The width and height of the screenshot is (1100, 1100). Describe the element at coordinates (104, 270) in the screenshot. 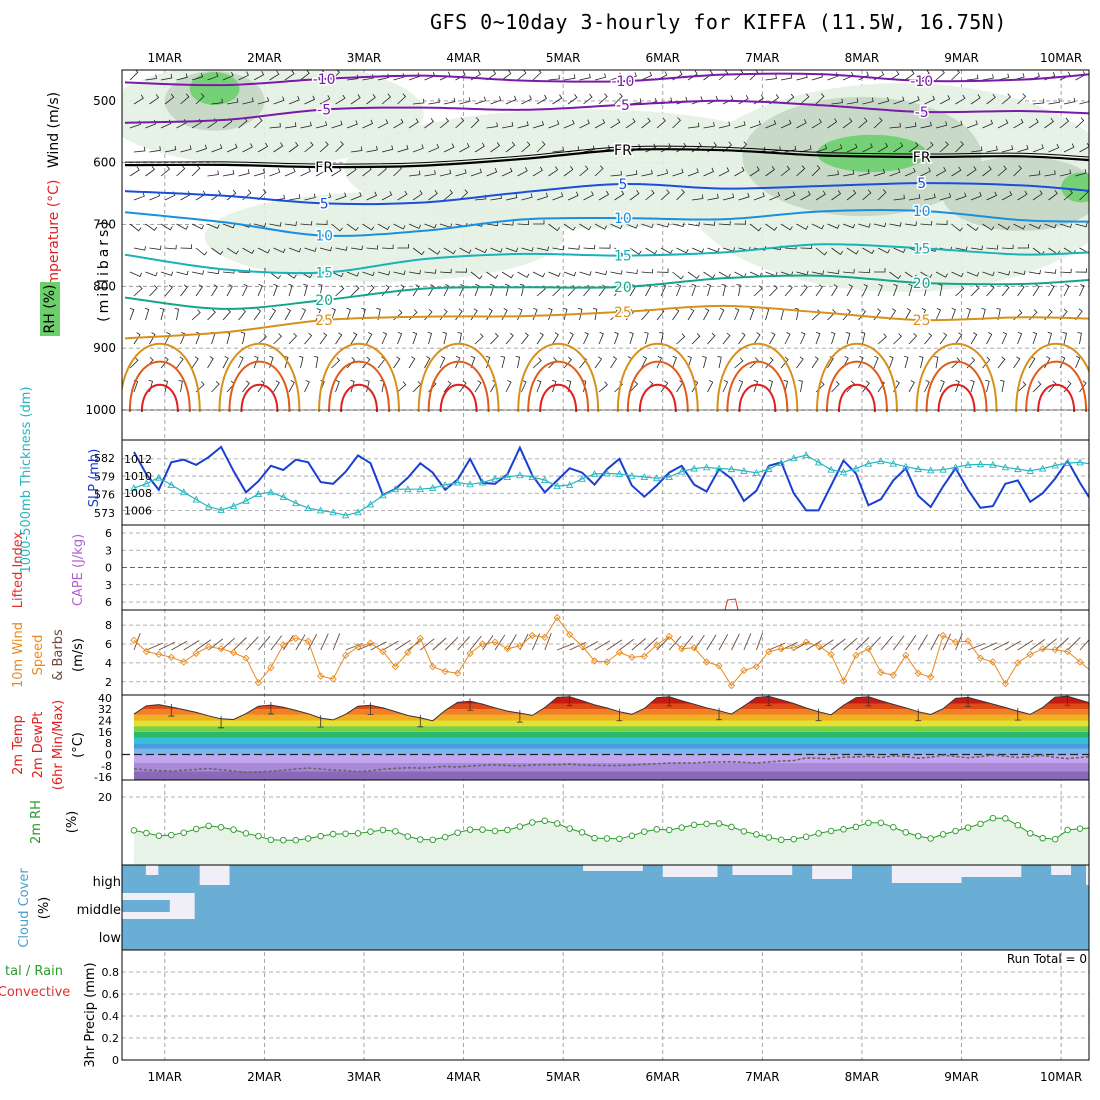

I see `upper-air-ylabel: (millibars)` at that location.